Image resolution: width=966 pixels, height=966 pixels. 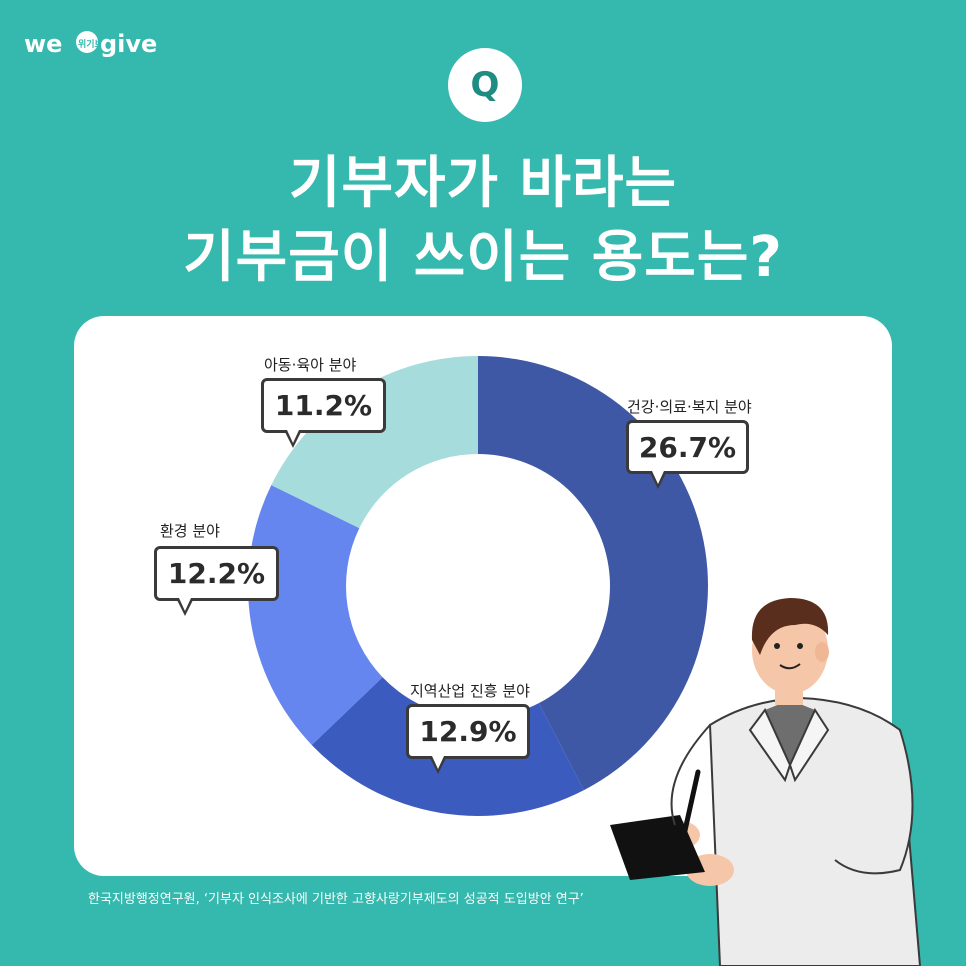 I want to click on label-environment: 환경 분야, so click(x=190, y=531).